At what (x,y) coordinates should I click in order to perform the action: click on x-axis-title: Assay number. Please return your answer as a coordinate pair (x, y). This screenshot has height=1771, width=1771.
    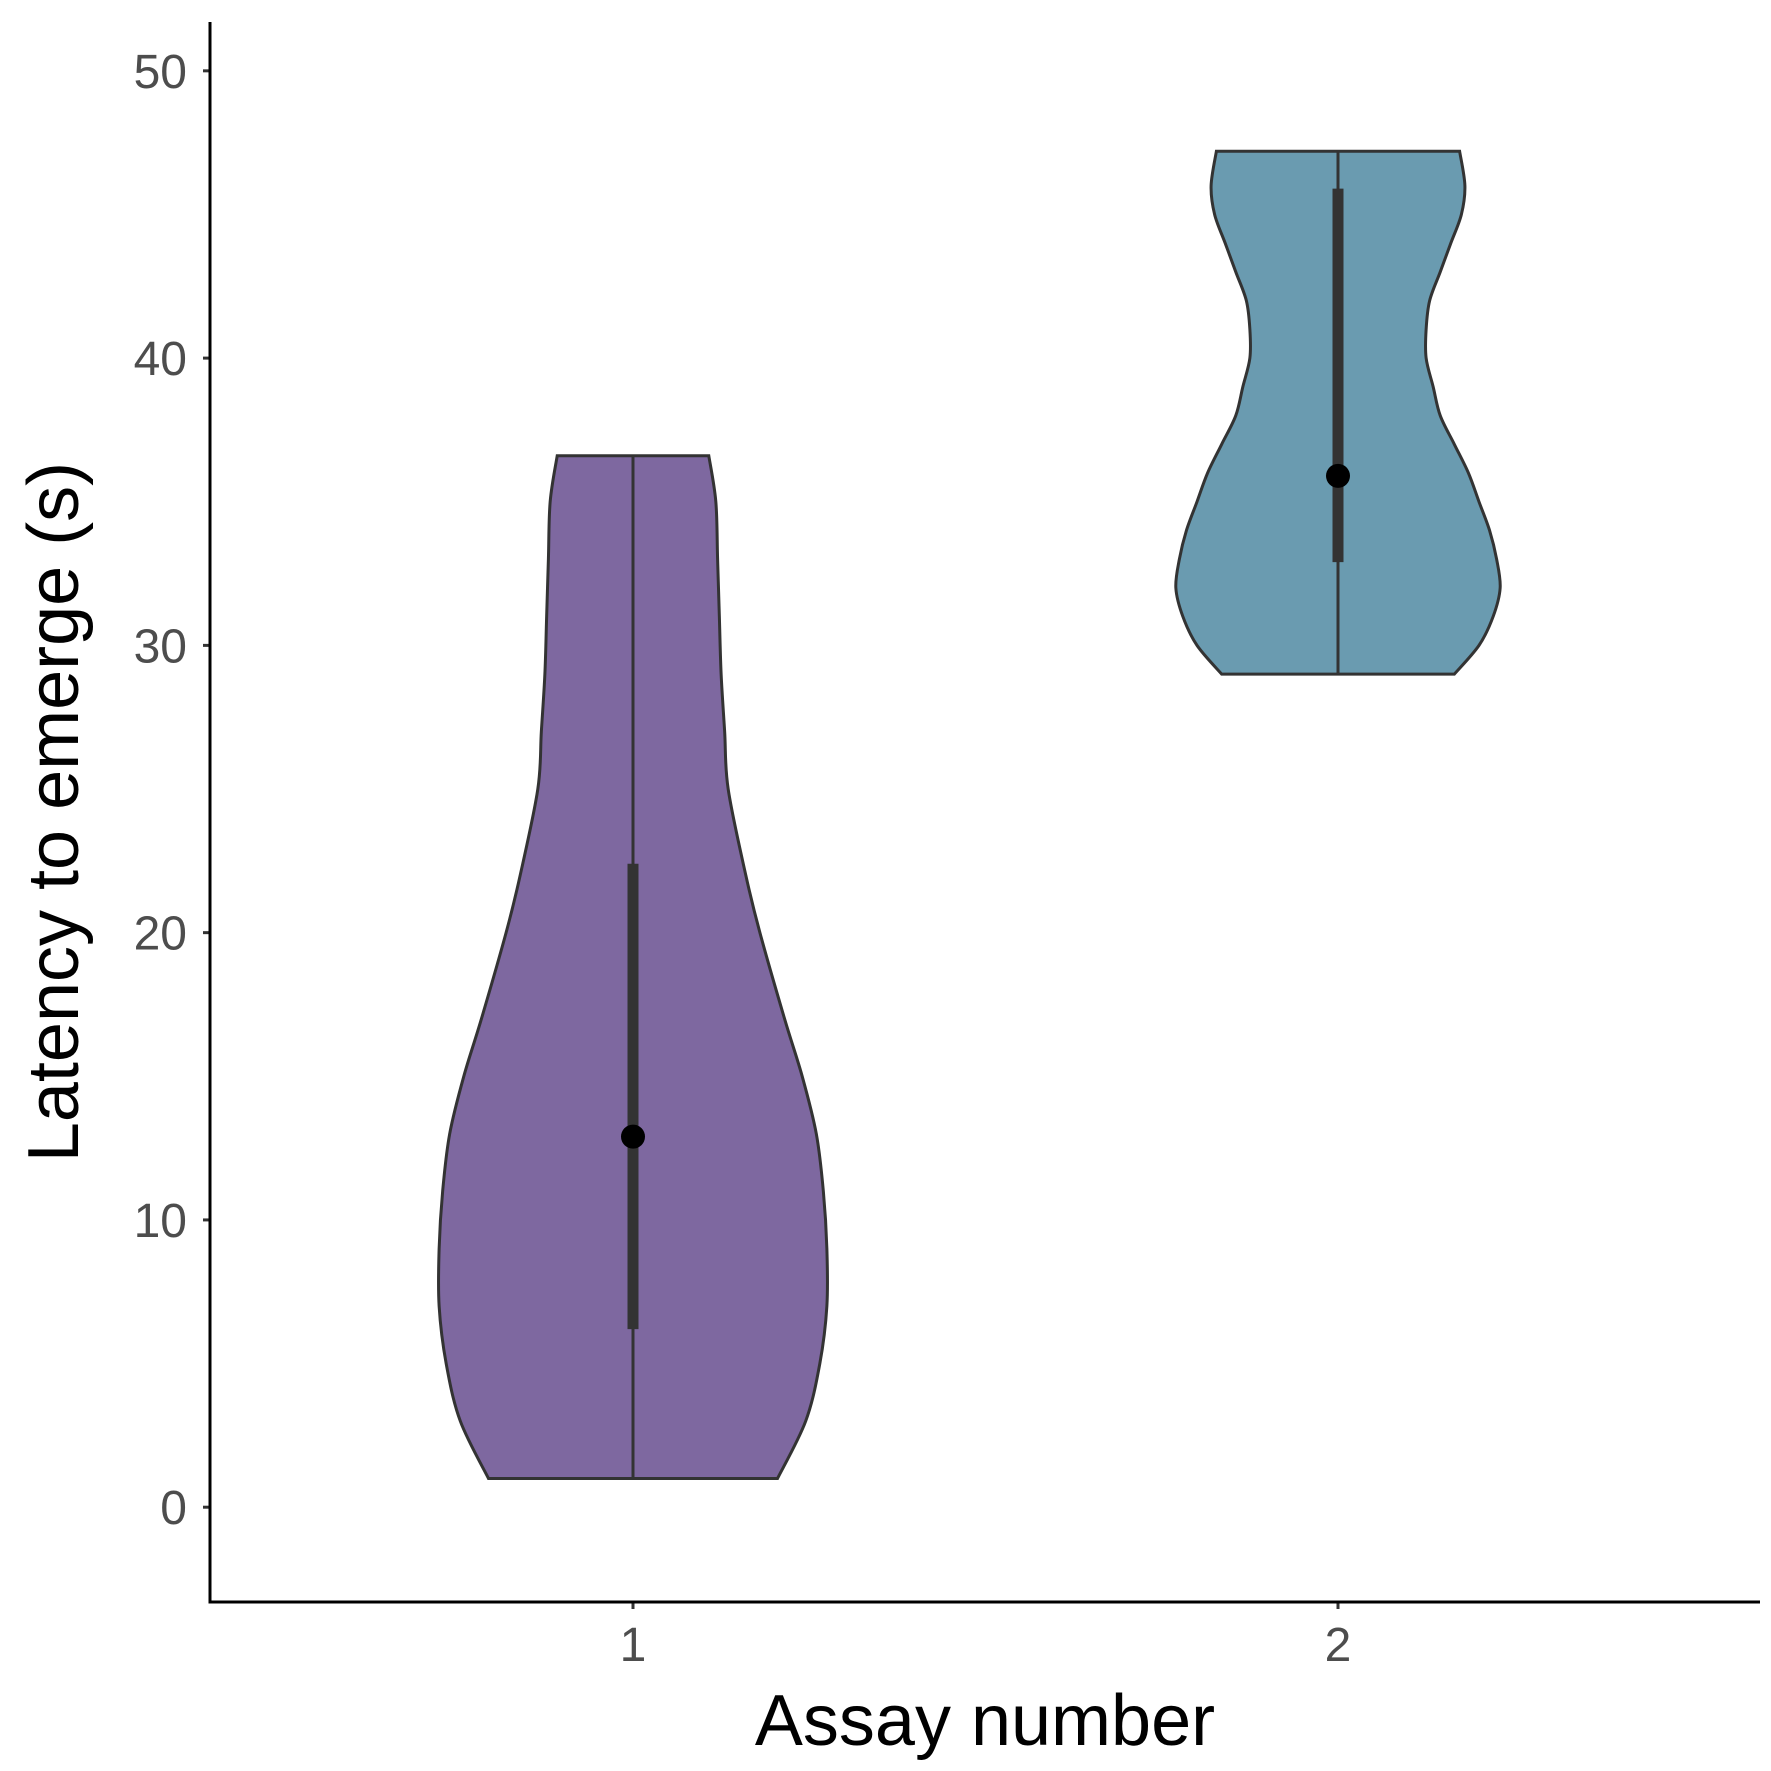
    Looking at the image, I should click on (985, 1721).